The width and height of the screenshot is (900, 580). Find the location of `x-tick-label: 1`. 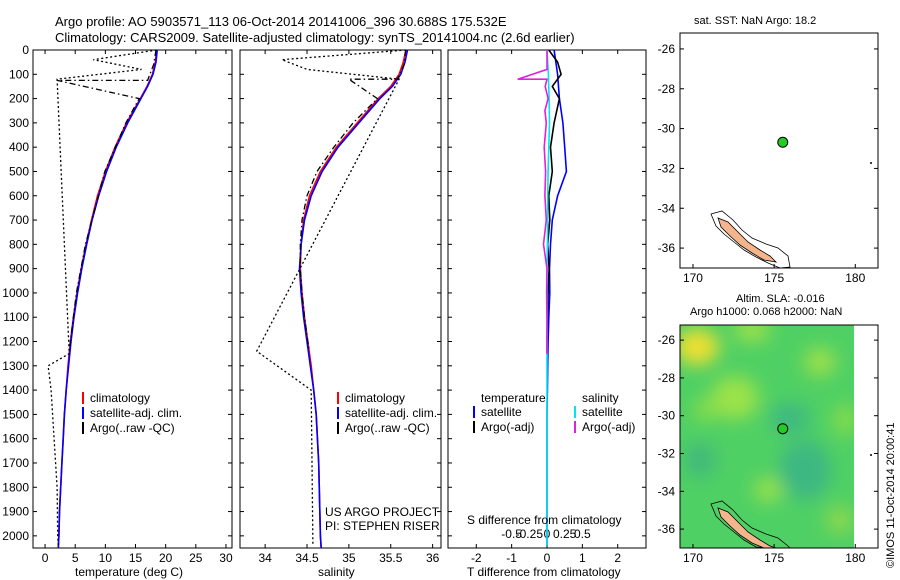

x-tick-label: 1 is located at coordinates (582, 558).